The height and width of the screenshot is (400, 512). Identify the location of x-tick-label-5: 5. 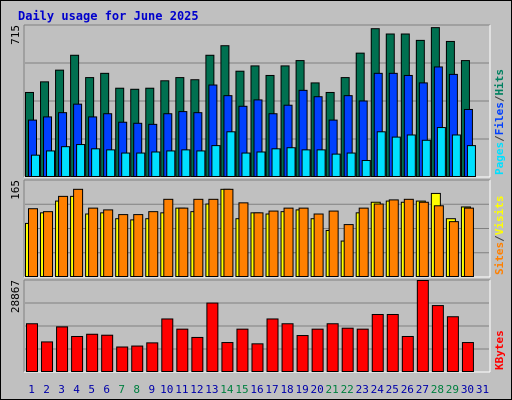
(91, 389).